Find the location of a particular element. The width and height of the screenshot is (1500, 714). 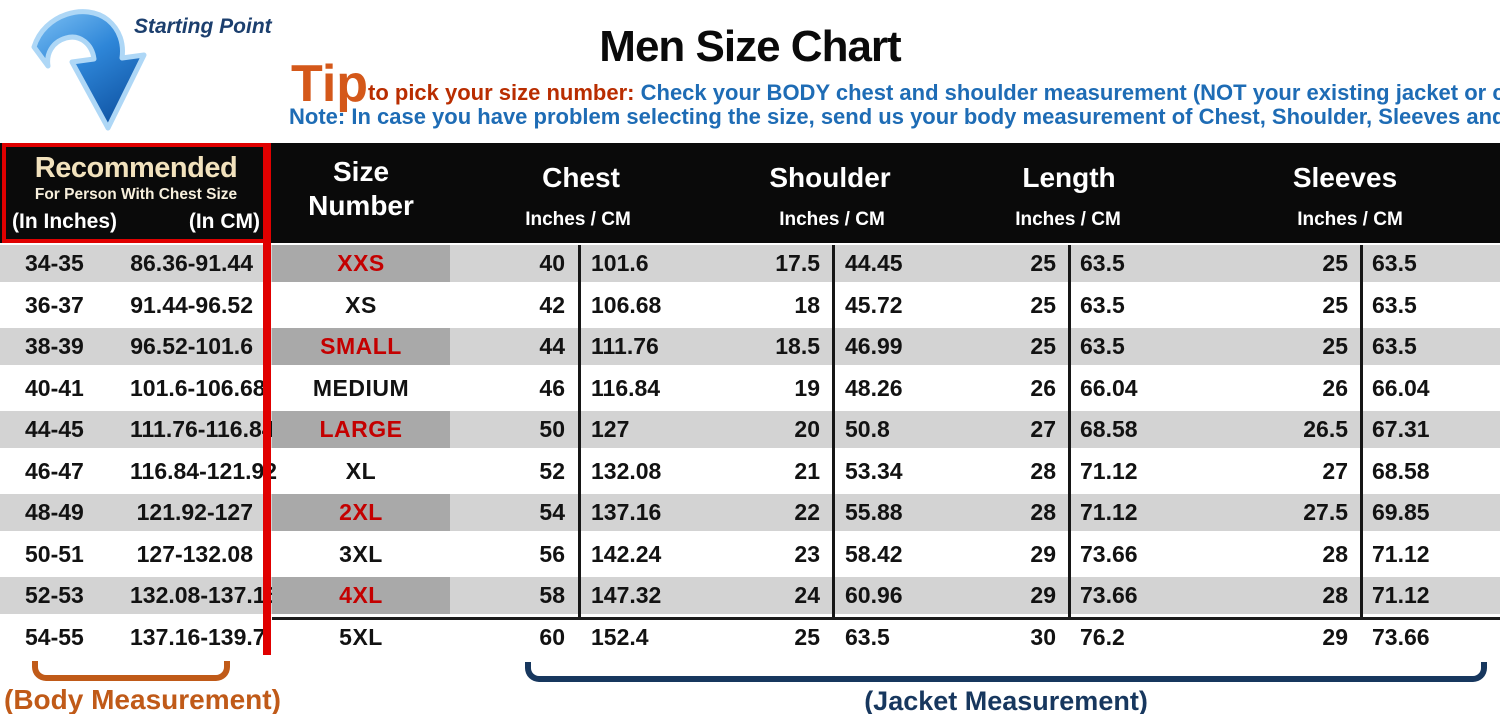

cell-chest-cm: 101.6 is located at coordinates (620, 263).